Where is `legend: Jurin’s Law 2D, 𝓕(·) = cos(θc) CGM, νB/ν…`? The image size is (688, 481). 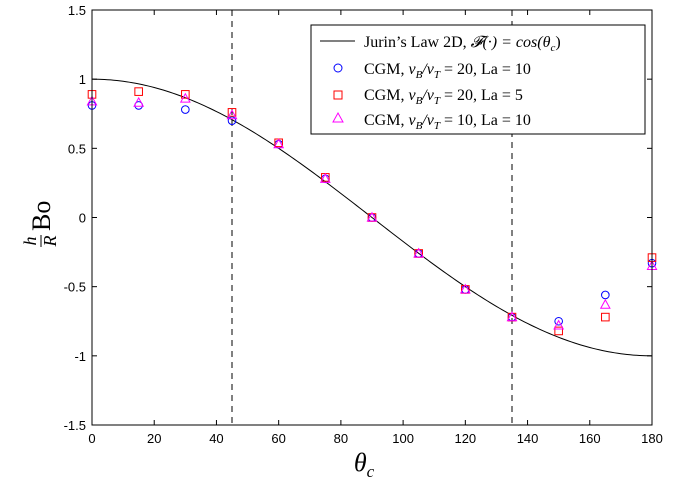
legend: Jurin’s Law 2D, 𝓕(·) = cos(θc) CGM, νB/ν… is located at coordinates (478, 79).